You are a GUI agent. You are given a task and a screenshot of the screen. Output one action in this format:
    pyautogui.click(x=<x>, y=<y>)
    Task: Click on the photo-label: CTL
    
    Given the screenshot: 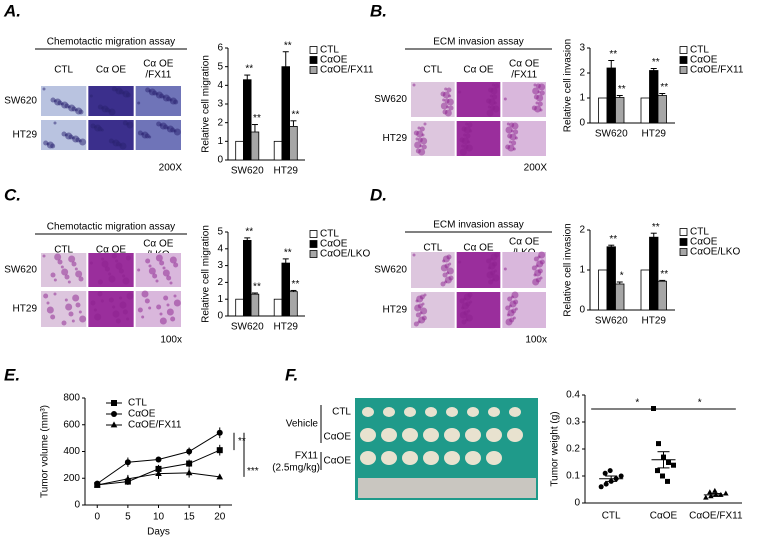 What is the action you would take?
    pyautogui.click(x=341, y=412)
    